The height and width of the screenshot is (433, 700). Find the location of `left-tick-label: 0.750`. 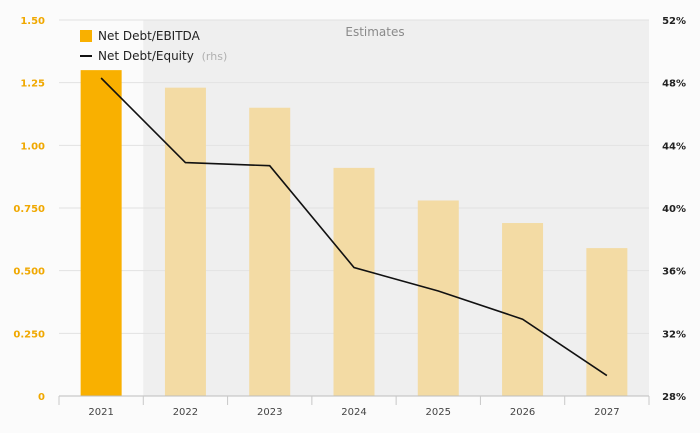

left-tick-label: 0.750 is located at coordinates (29, 209).